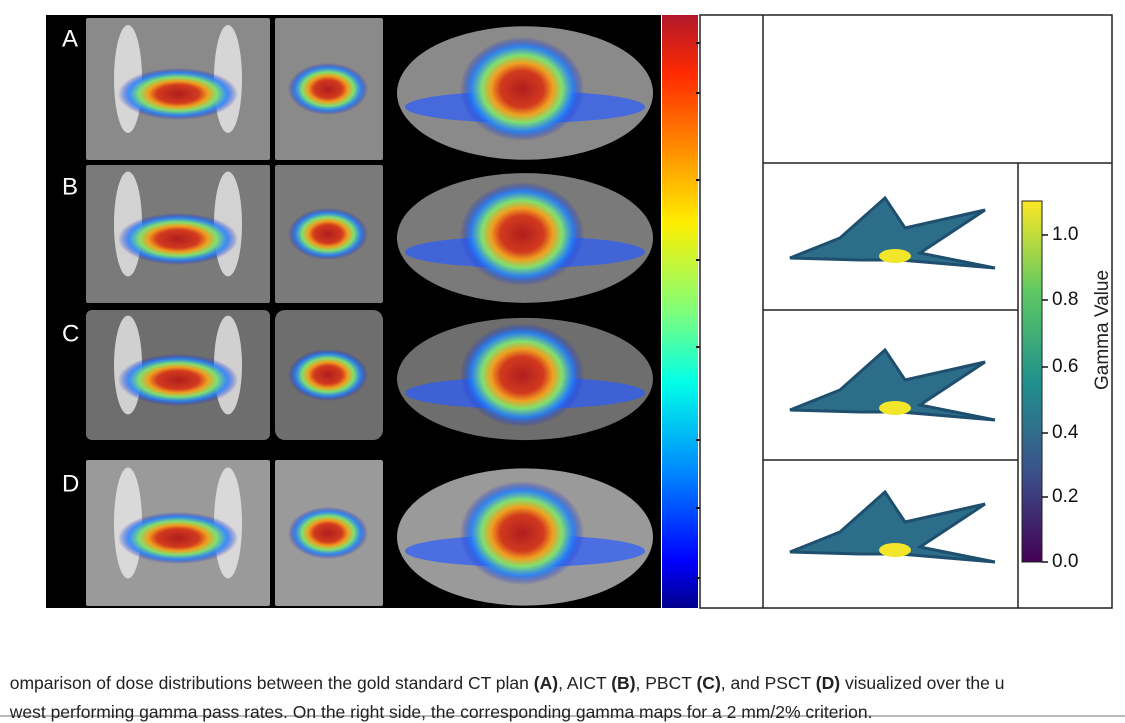 The width and height of the screenshot is (1125, 723). I want to click on panel-label: C, so click(70, 333).